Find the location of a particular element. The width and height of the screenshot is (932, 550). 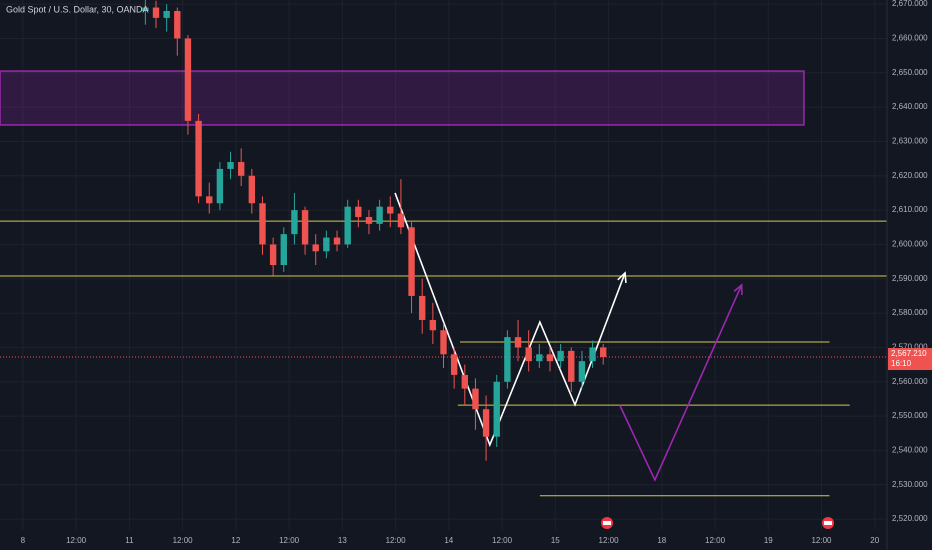

last-price-label: 2,567.210 is located at coordinates (909, 353).